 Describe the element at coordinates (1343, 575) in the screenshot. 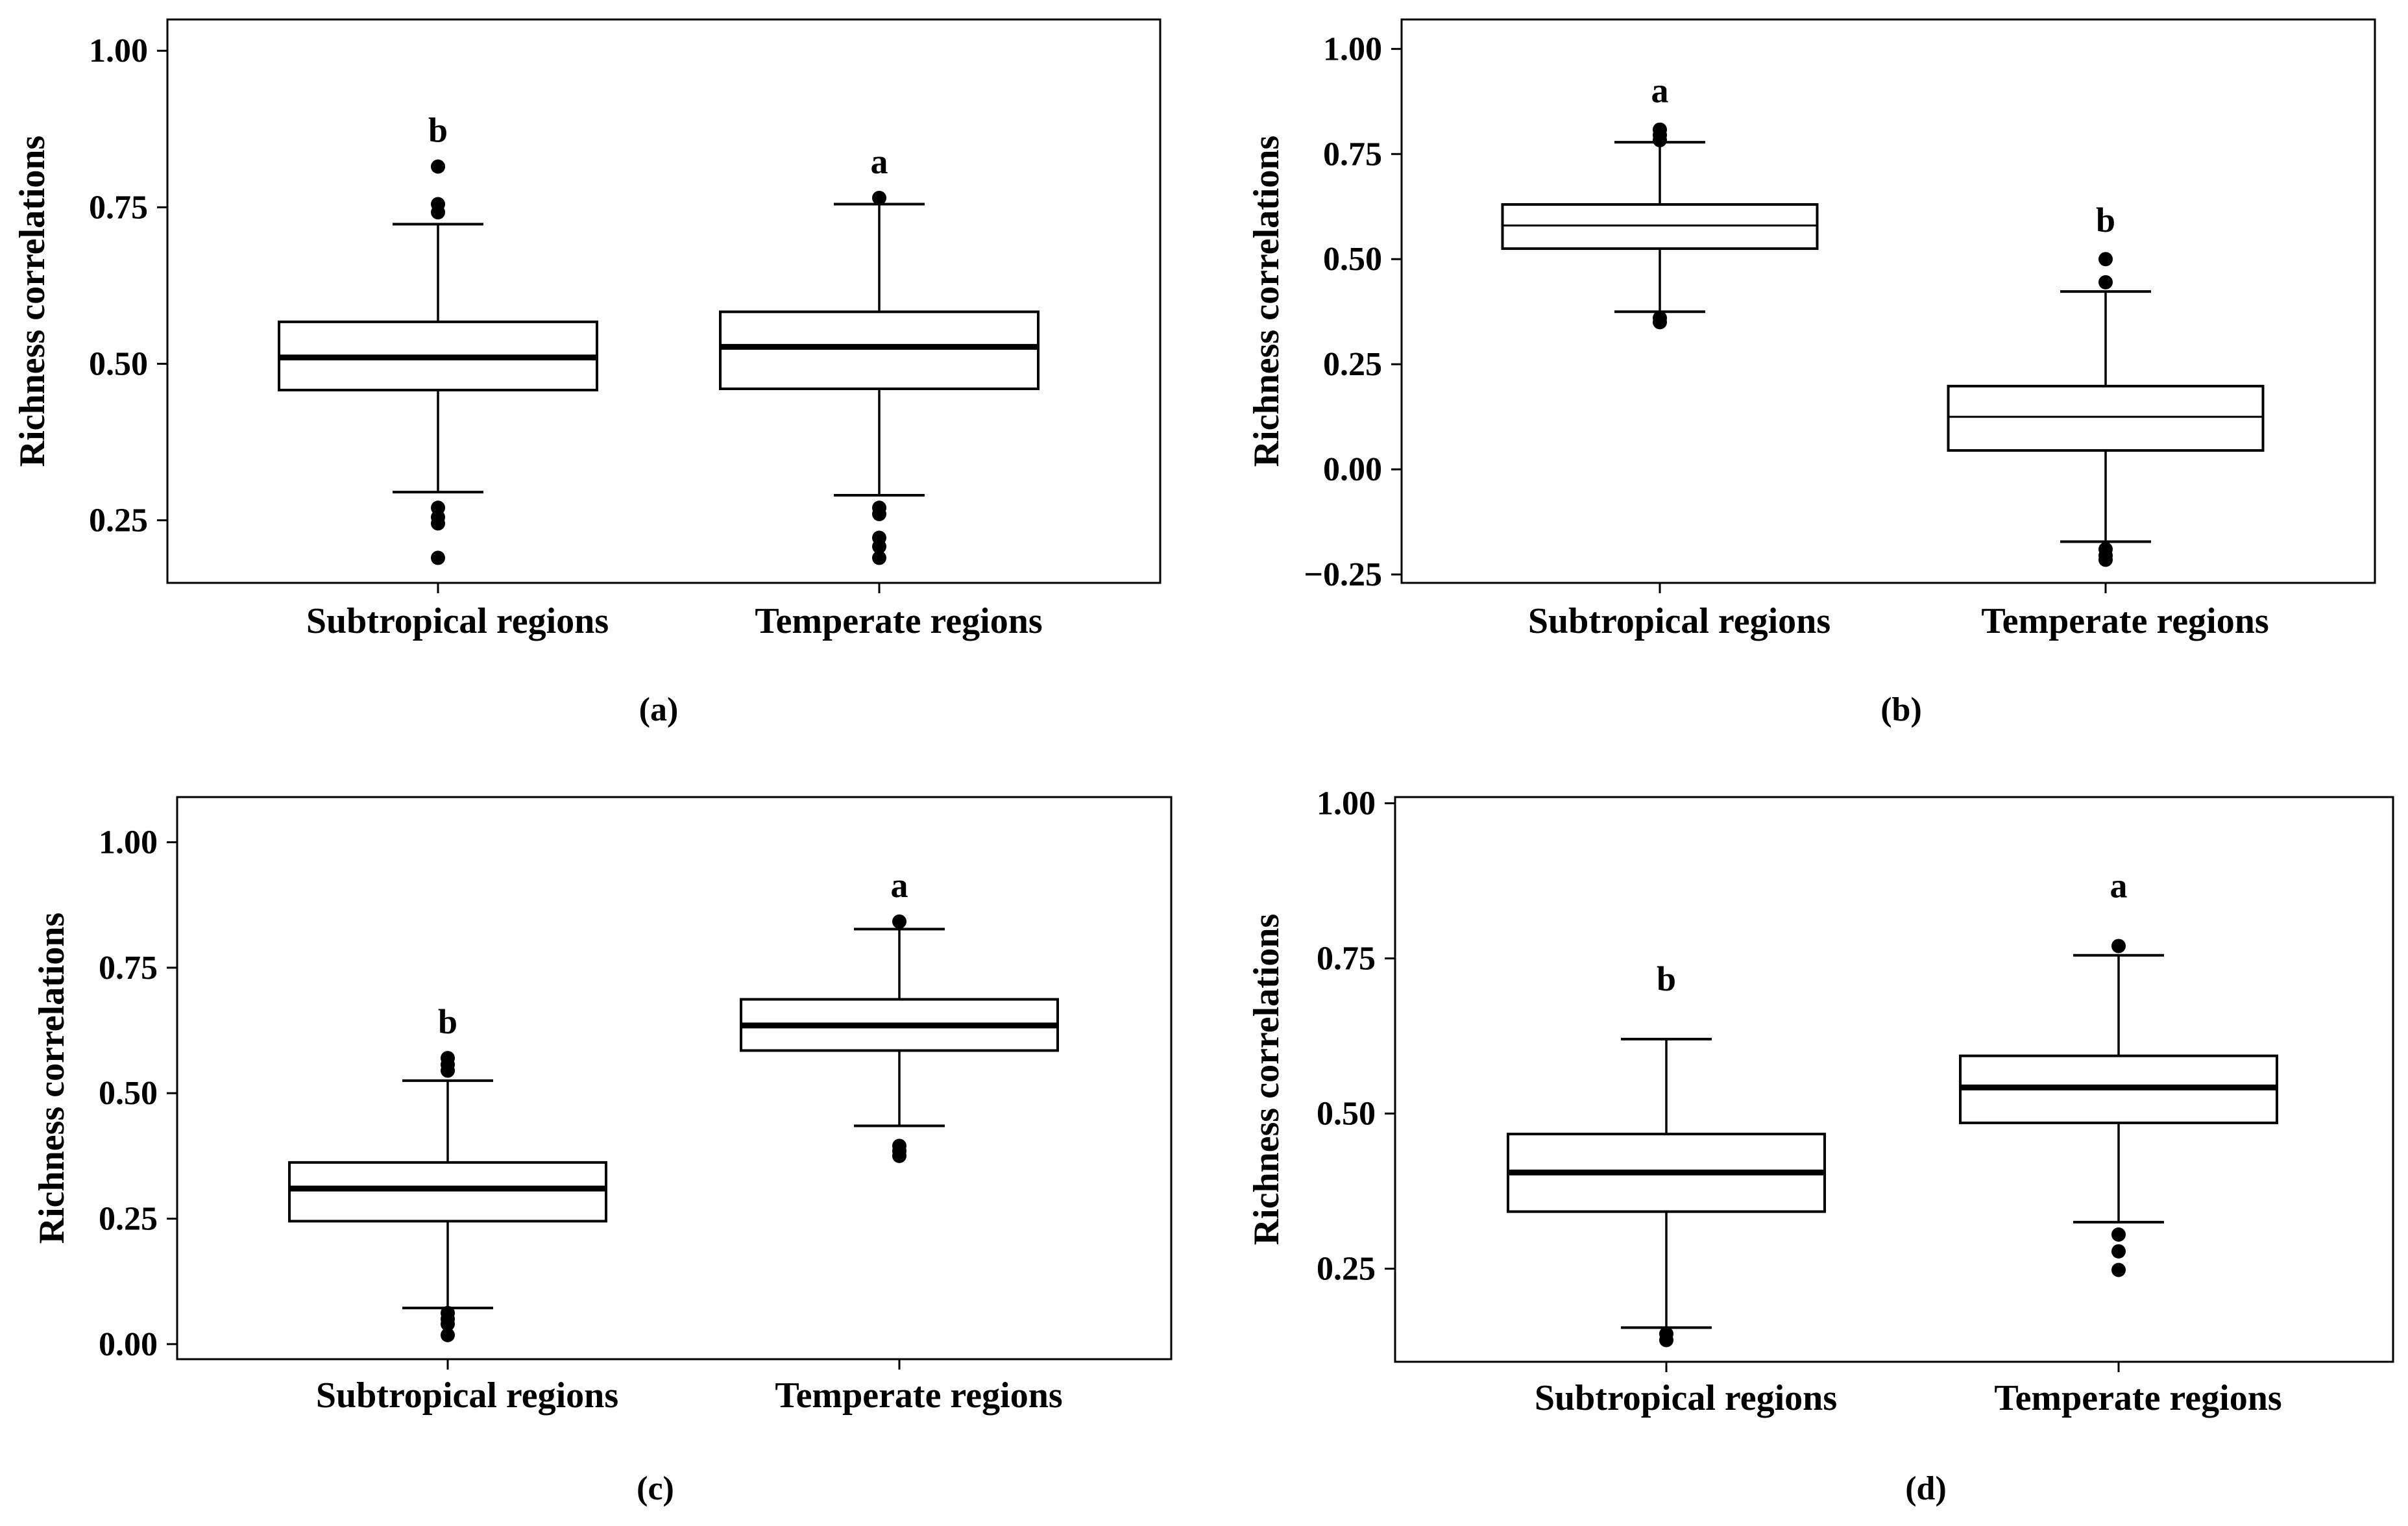

I see `y-tick-label: −0.25` at that location.